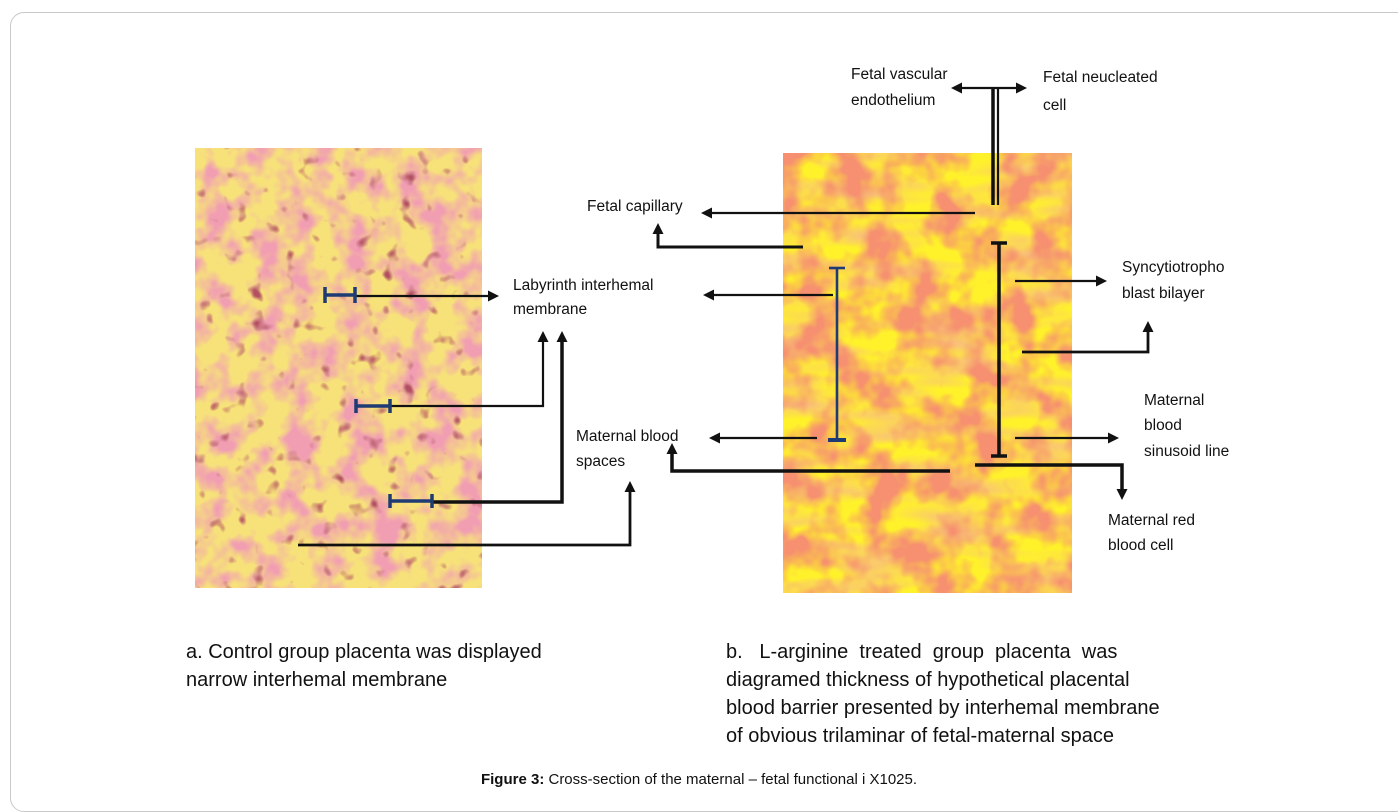  Describe the element at coordinates (922, 652) in the screenshot. I see `caption-b-line1: b. L-arginine treated group placenta was` at that location.